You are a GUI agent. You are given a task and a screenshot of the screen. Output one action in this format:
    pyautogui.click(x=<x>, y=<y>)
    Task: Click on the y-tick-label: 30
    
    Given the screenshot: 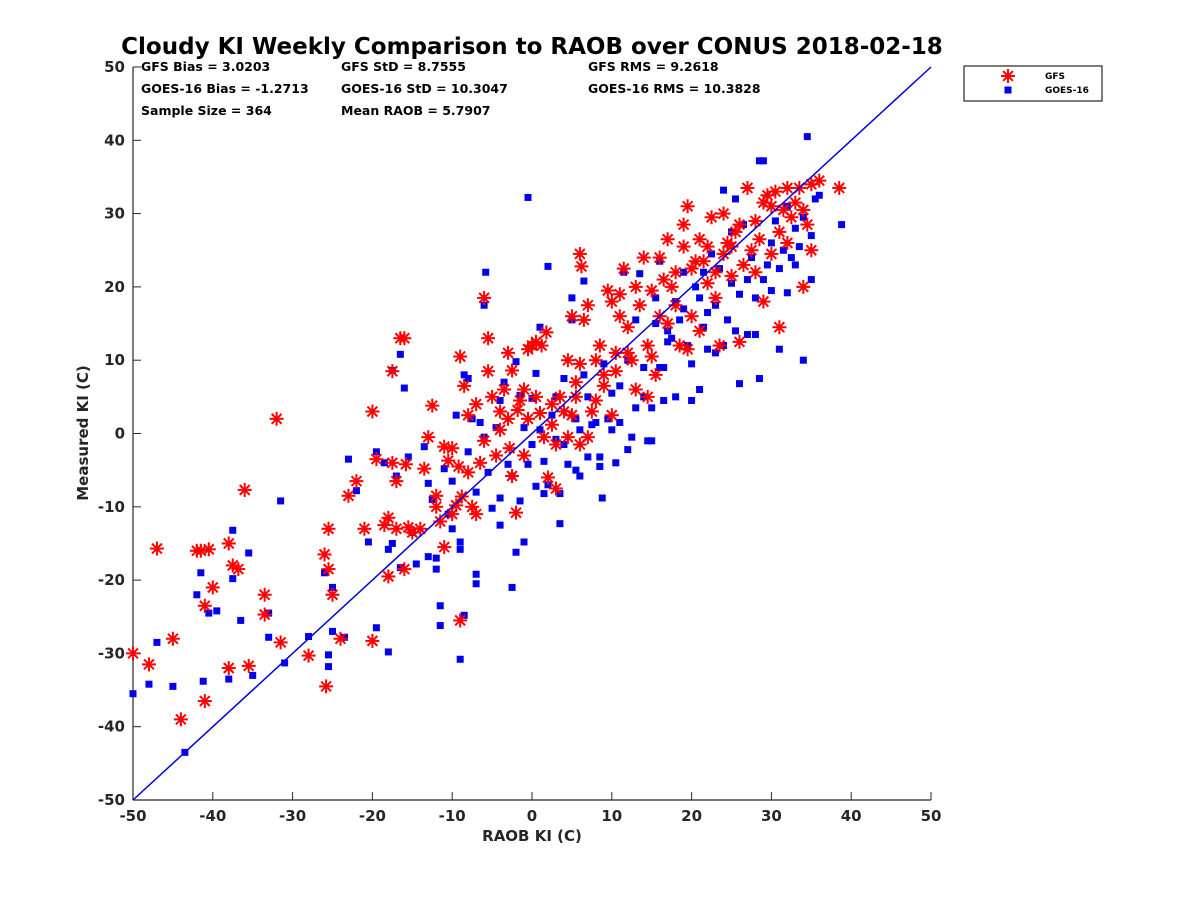 What is the action you would take?
    pyautogui.click(x=114, y=214)
    